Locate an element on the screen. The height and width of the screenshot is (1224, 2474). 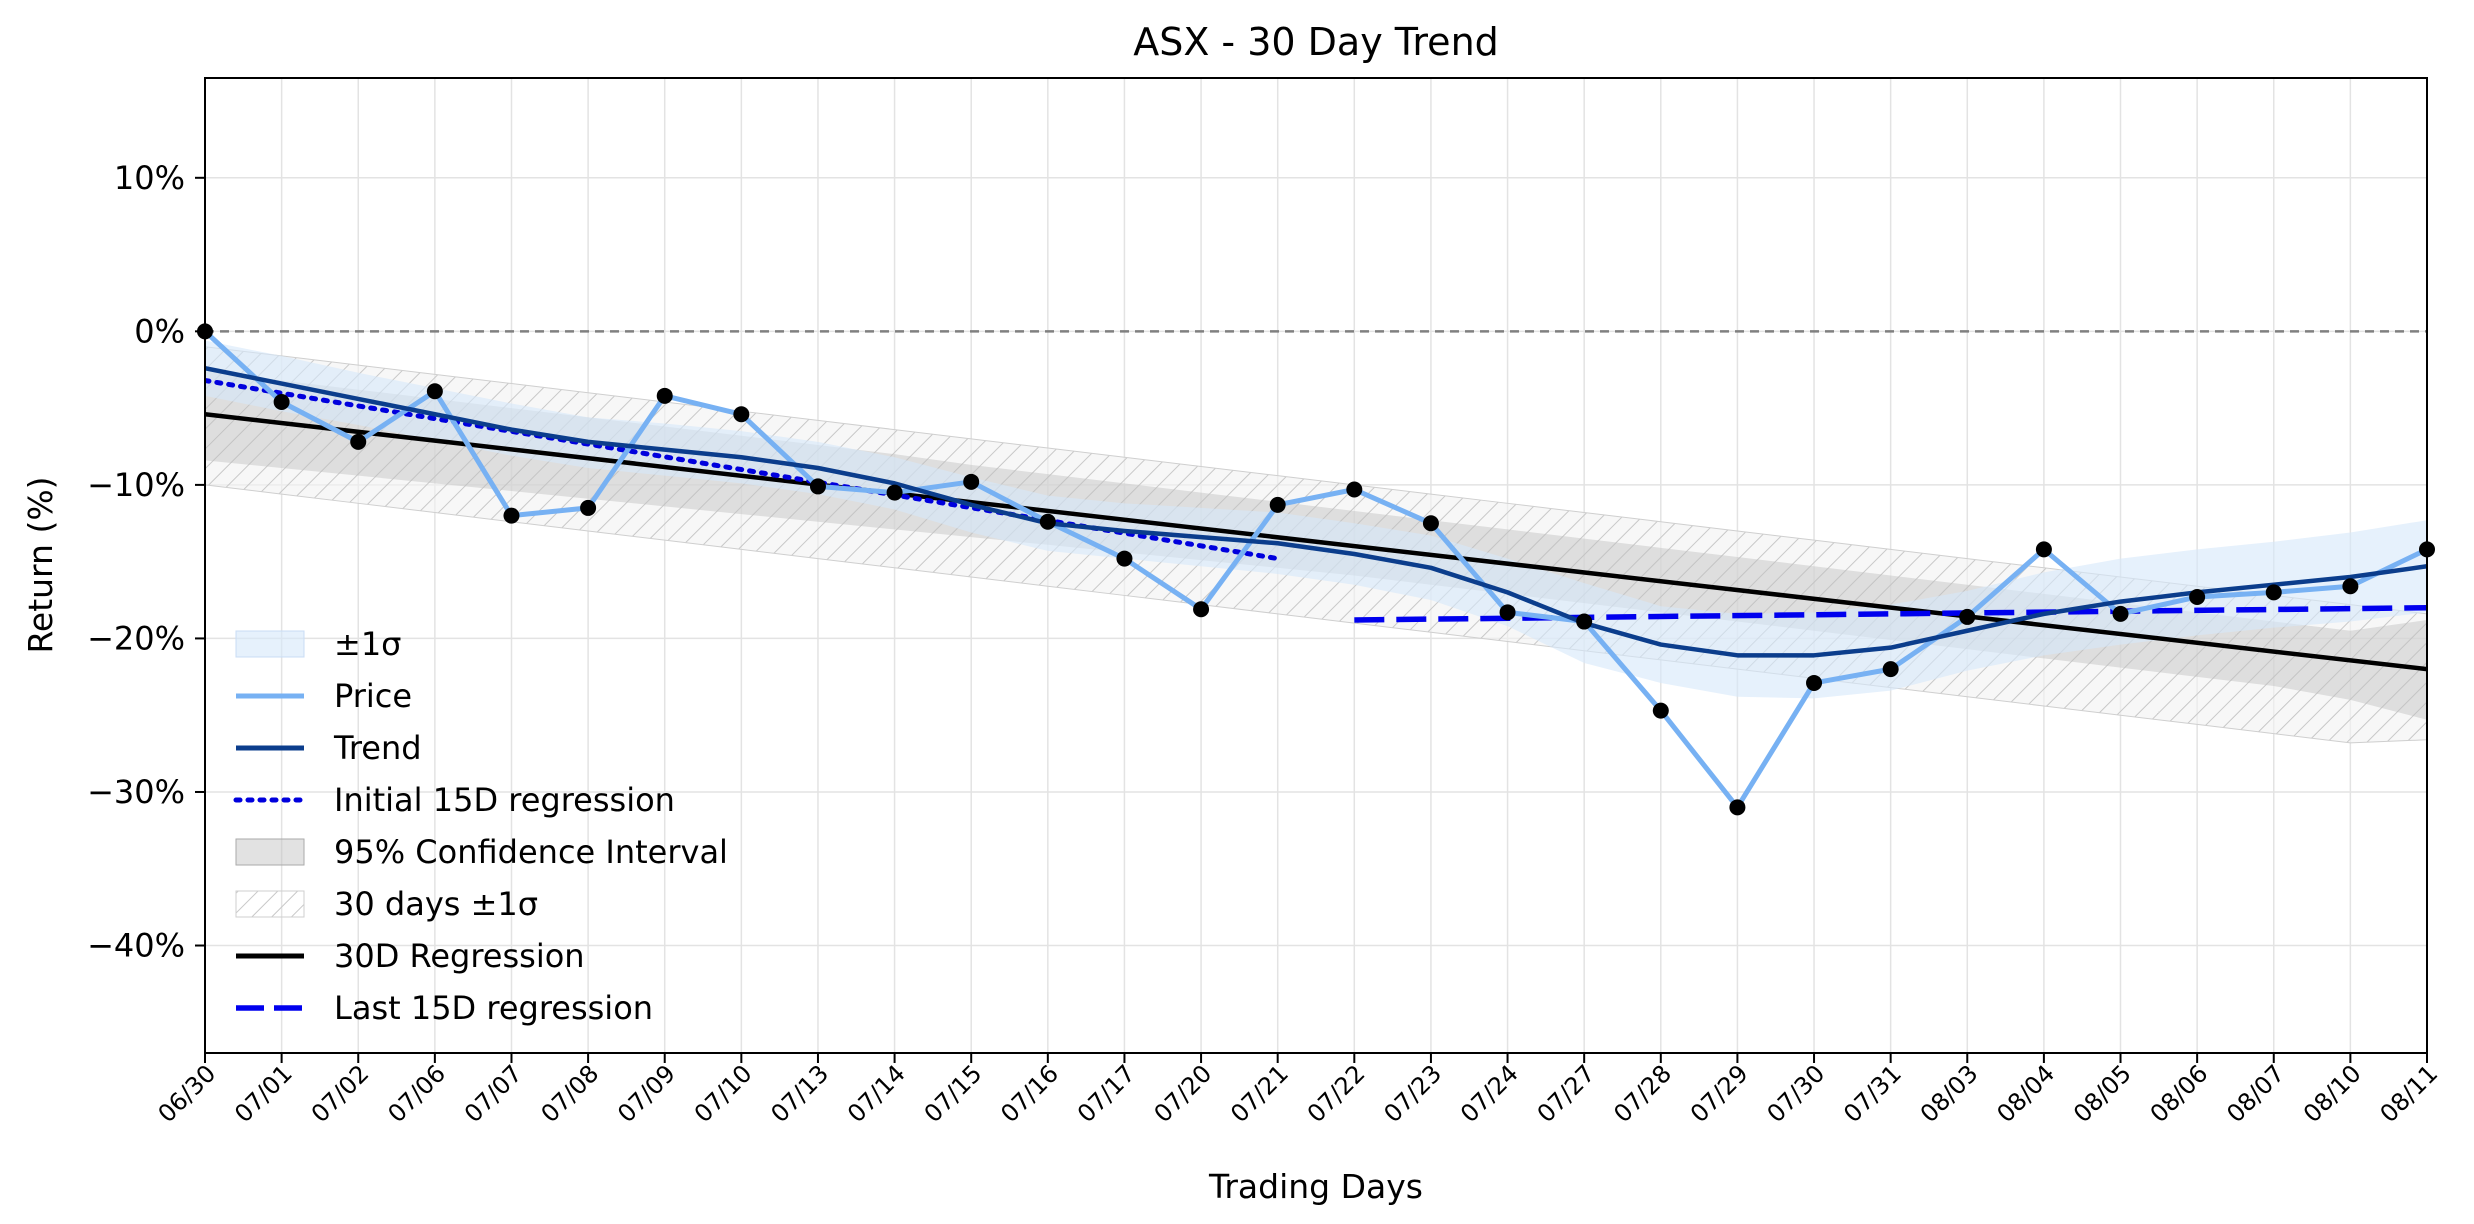
legend-item-initial15: Initial 15D regression is located at coordinates (454, 800).